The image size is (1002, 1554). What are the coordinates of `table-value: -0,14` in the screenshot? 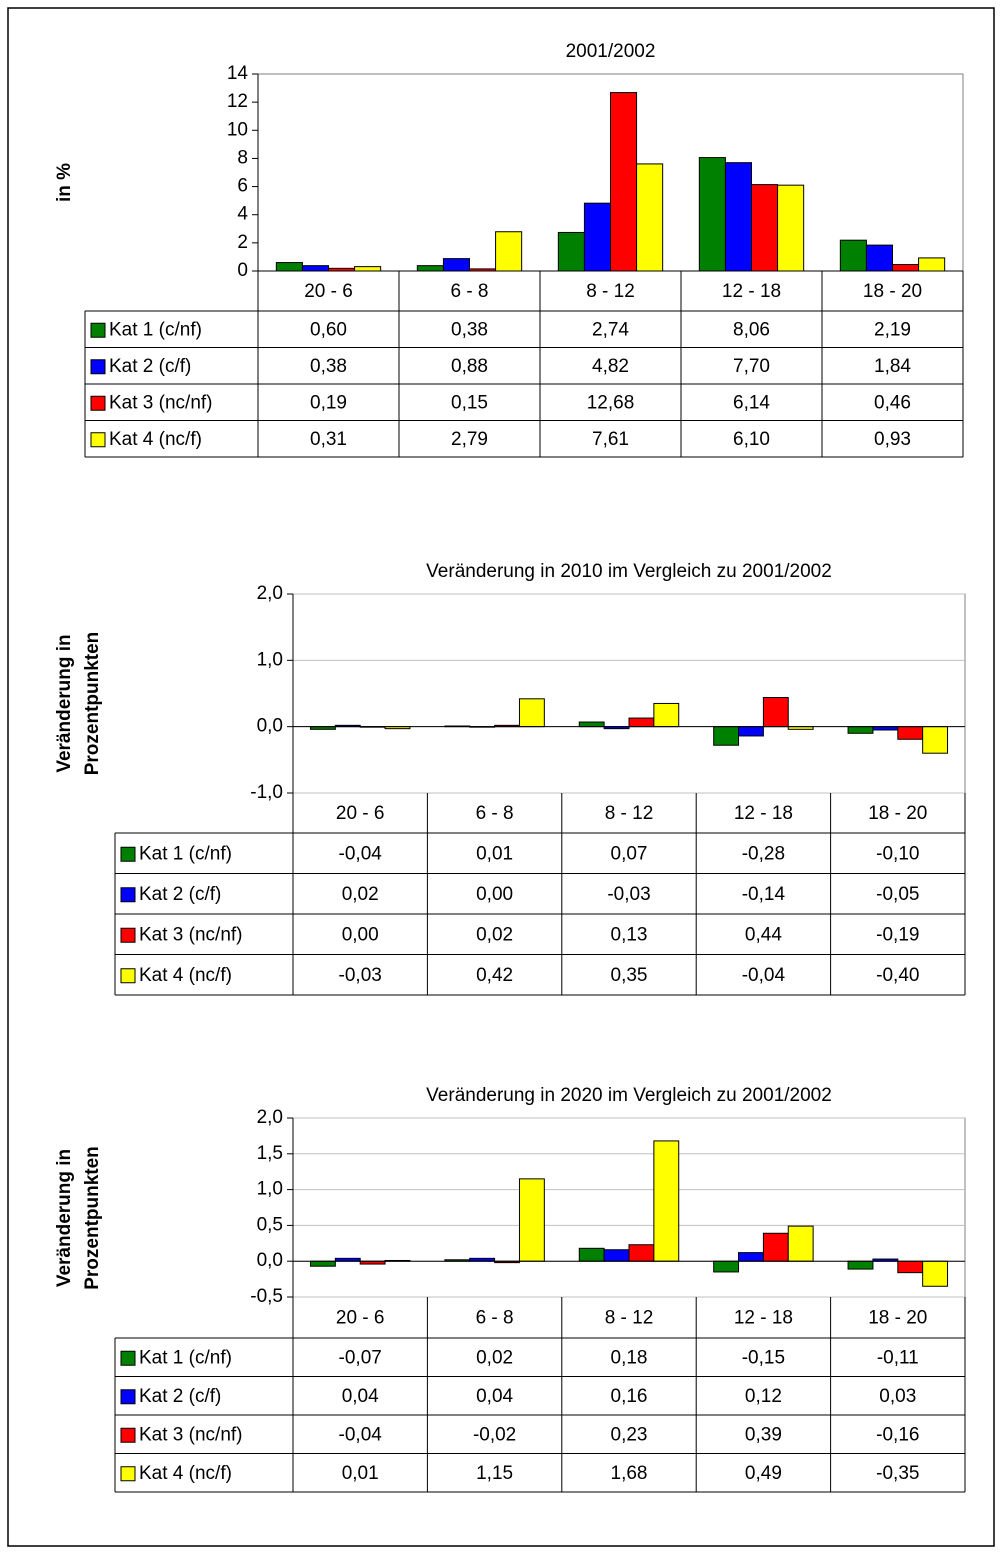 It's located at (764, 894).